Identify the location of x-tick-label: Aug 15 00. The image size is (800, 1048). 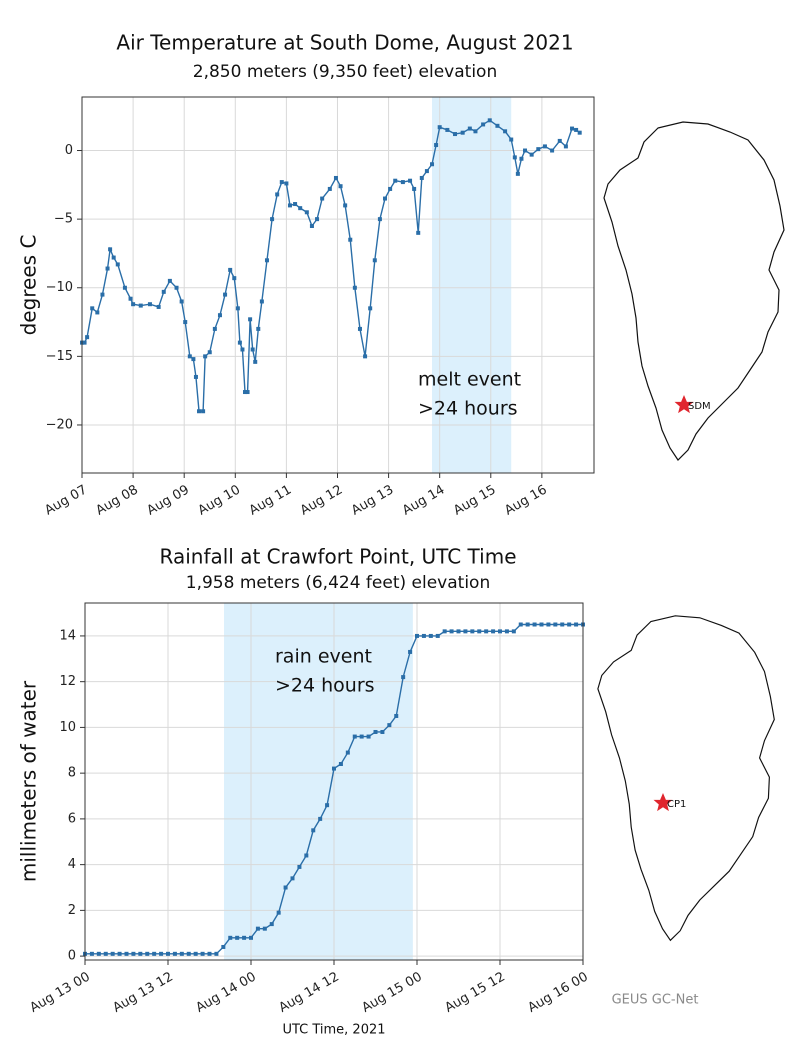
(391, 993).